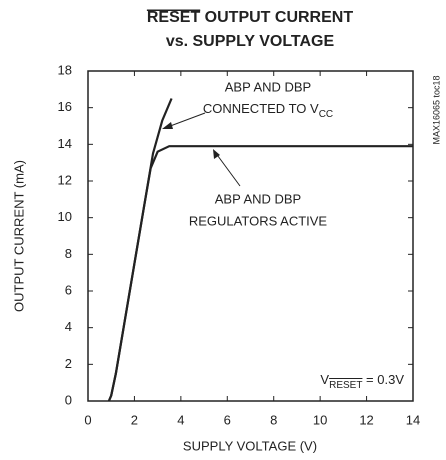 Image resolution: width=446 pixels, height=460 pixels. I want to click on y-tick-label: 0, so click(68, 399).